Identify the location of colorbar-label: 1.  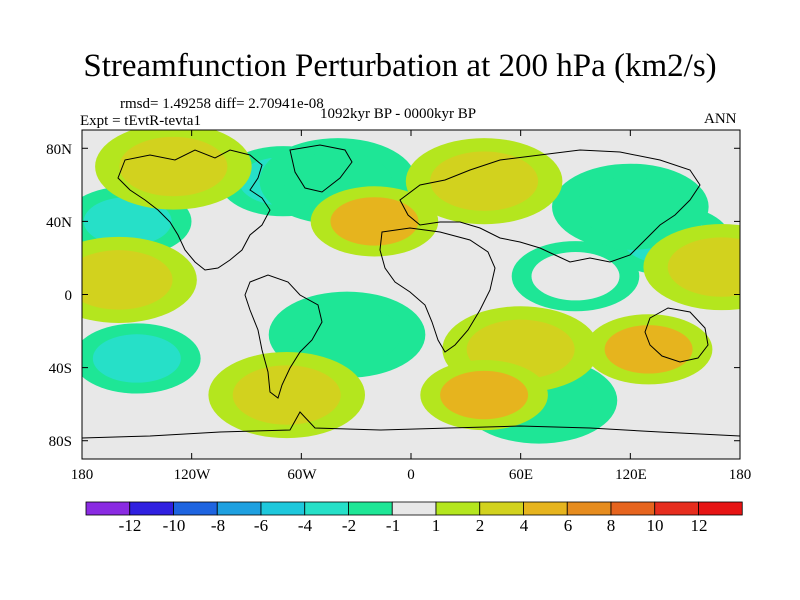
(436, 525).